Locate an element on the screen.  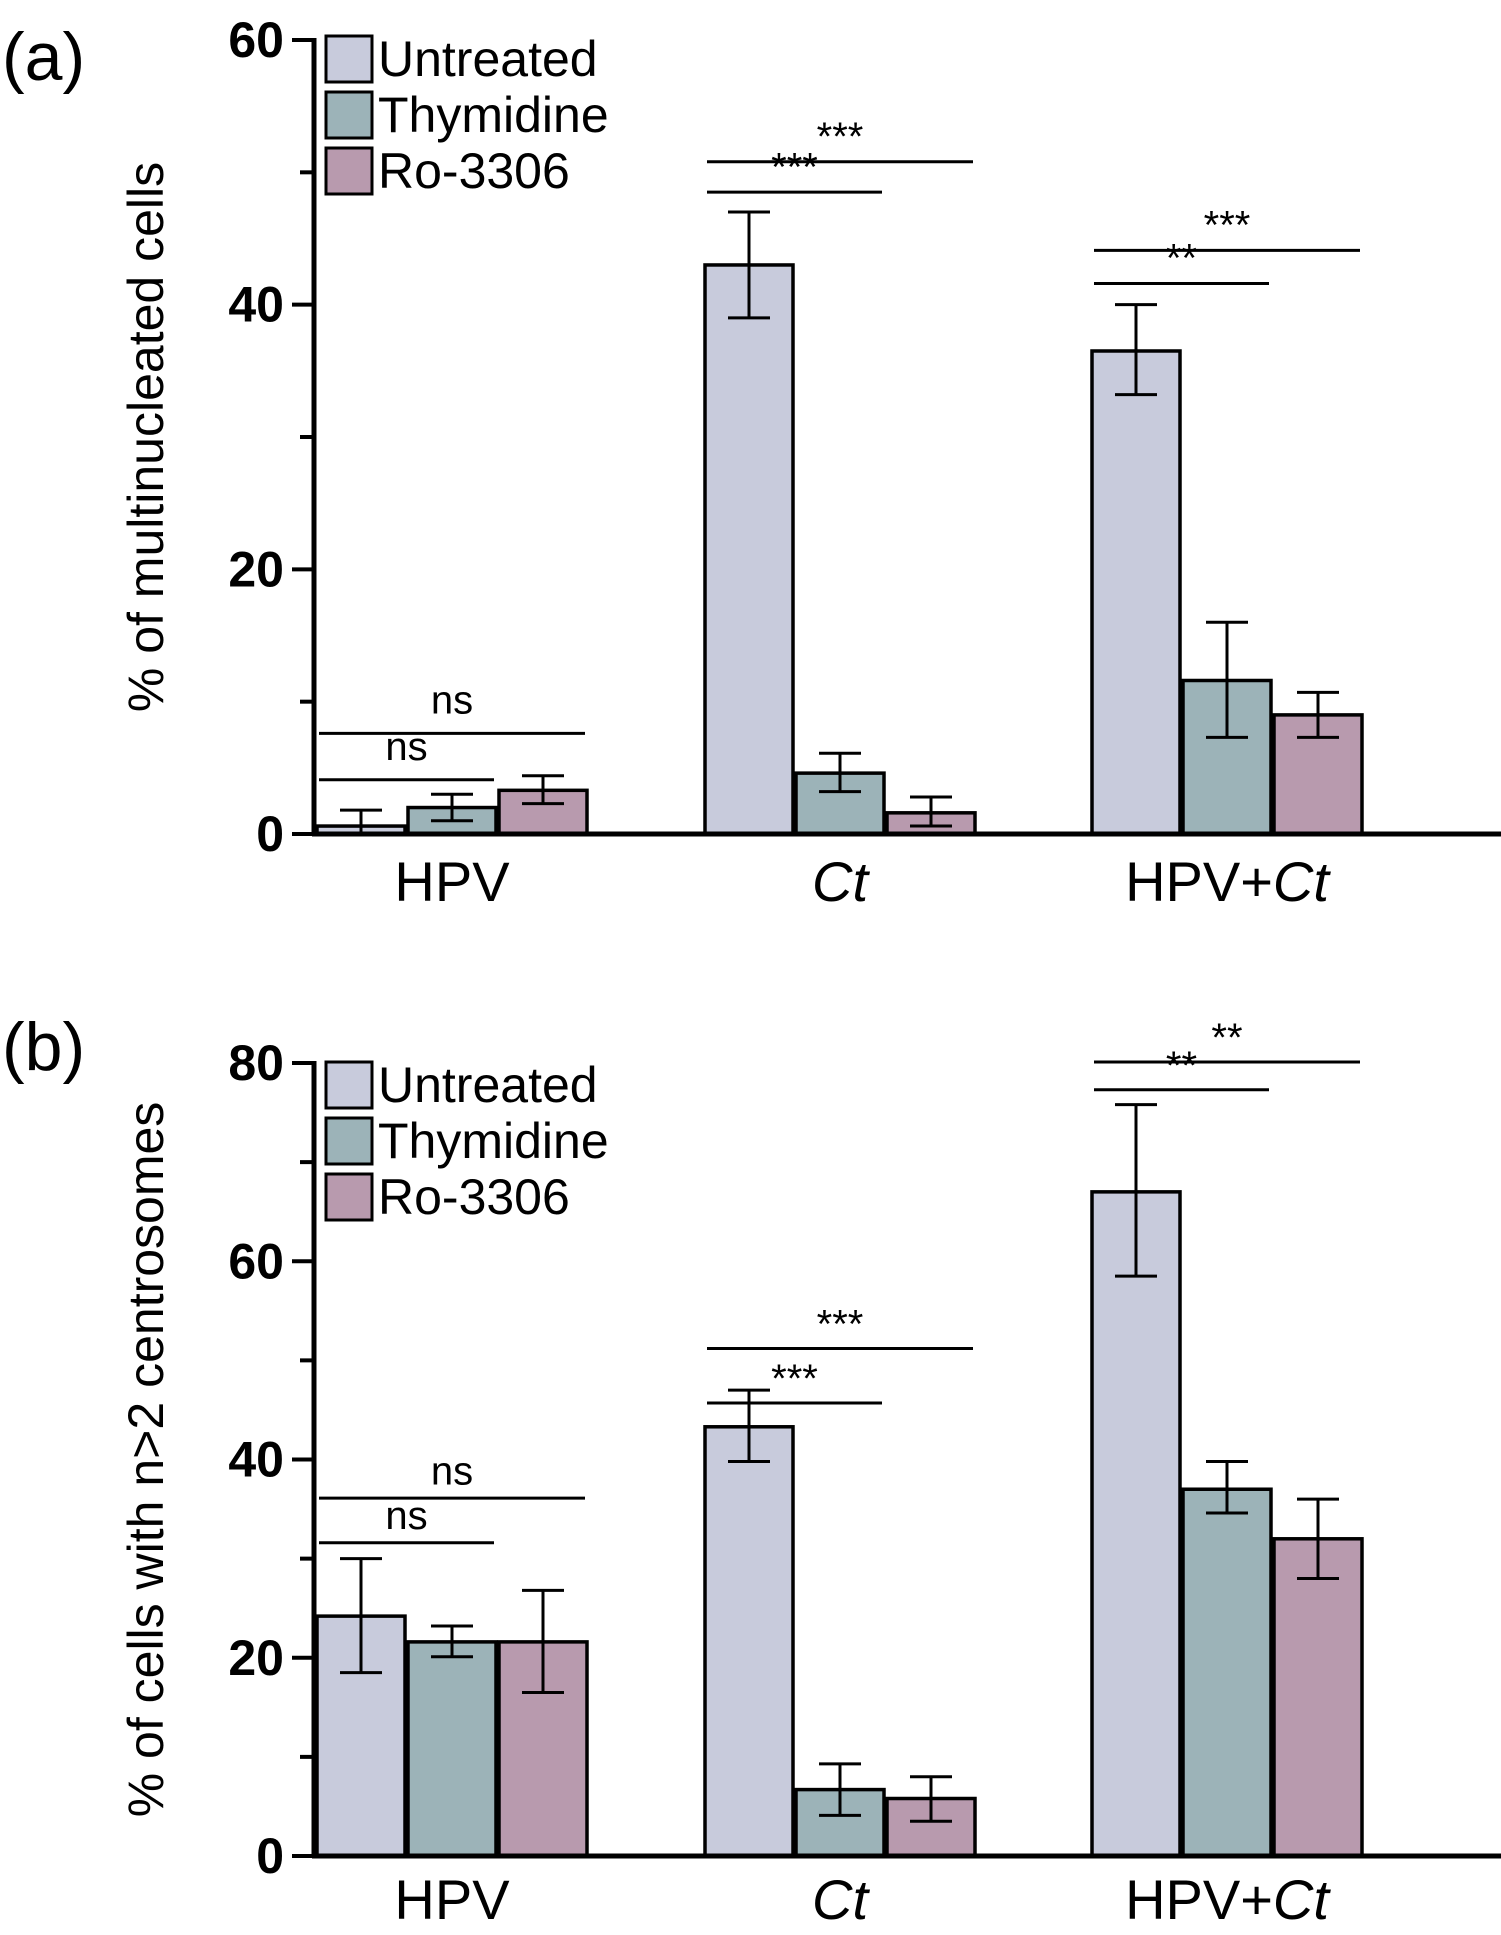
y-tick-label: 80 is located at coordinates (256, 1063).